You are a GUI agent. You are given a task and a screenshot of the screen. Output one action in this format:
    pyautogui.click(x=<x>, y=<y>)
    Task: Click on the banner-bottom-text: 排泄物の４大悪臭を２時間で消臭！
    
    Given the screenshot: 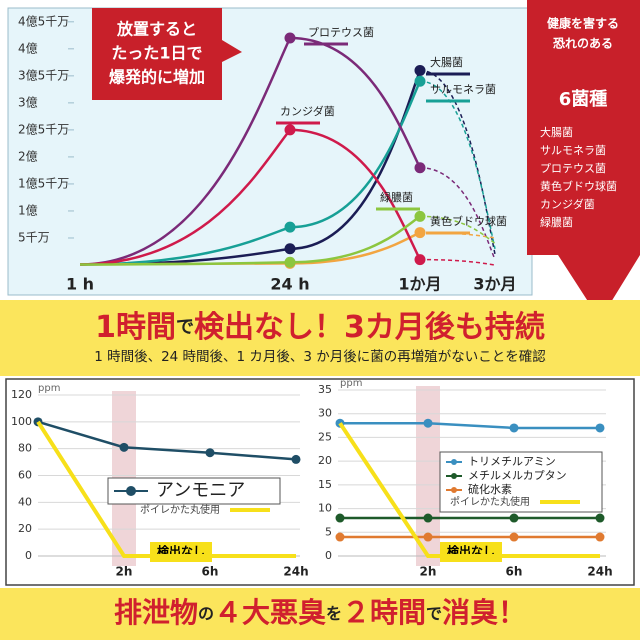 What is the action you would take?
    pyautogui.click(x=320, y=612)
    